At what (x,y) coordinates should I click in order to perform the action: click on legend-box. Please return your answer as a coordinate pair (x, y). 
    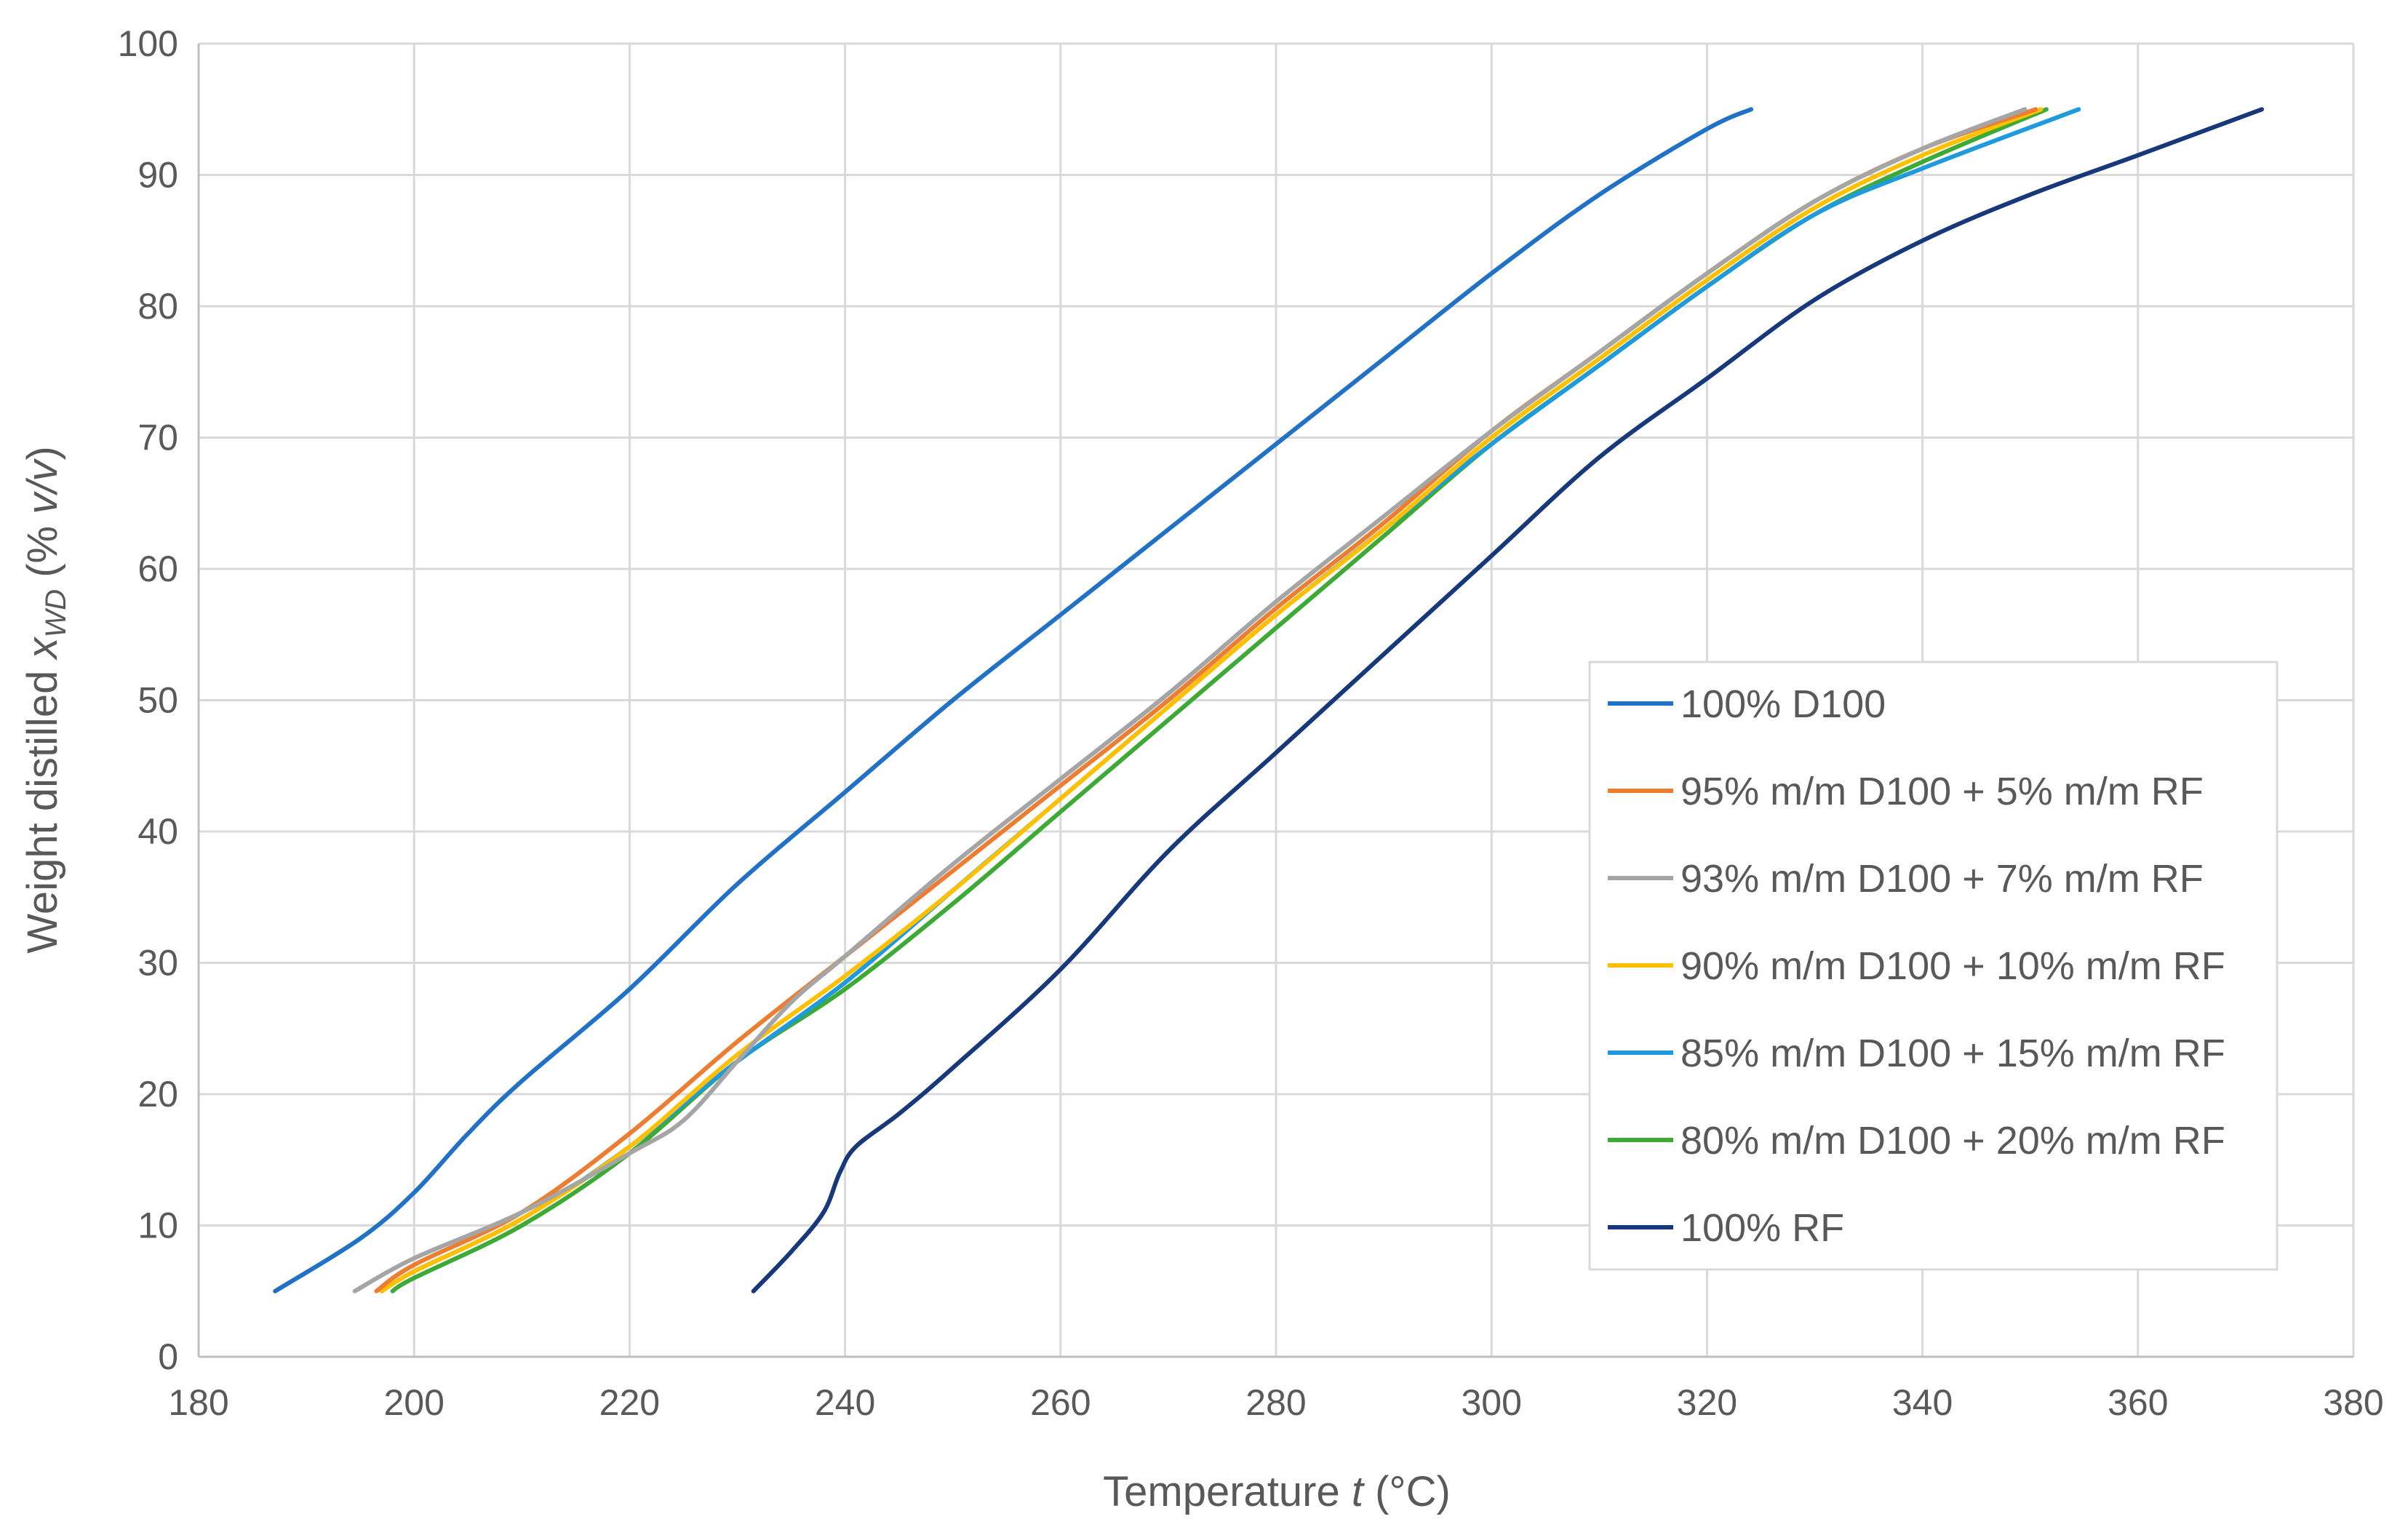
    Looking at the image, I should click on (1933, 966).